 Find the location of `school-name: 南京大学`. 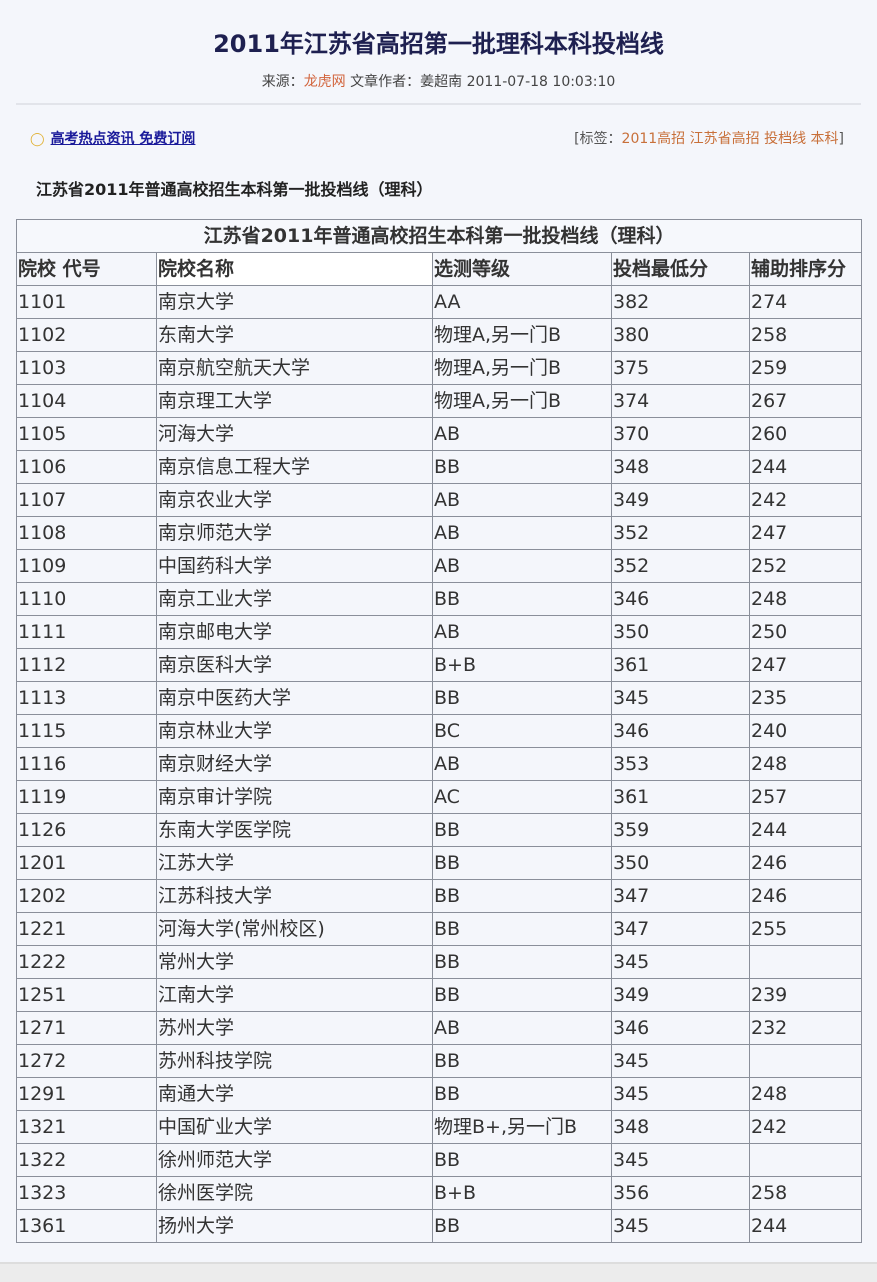

school-name: 南京大学 is located at coordinates (294, 302).